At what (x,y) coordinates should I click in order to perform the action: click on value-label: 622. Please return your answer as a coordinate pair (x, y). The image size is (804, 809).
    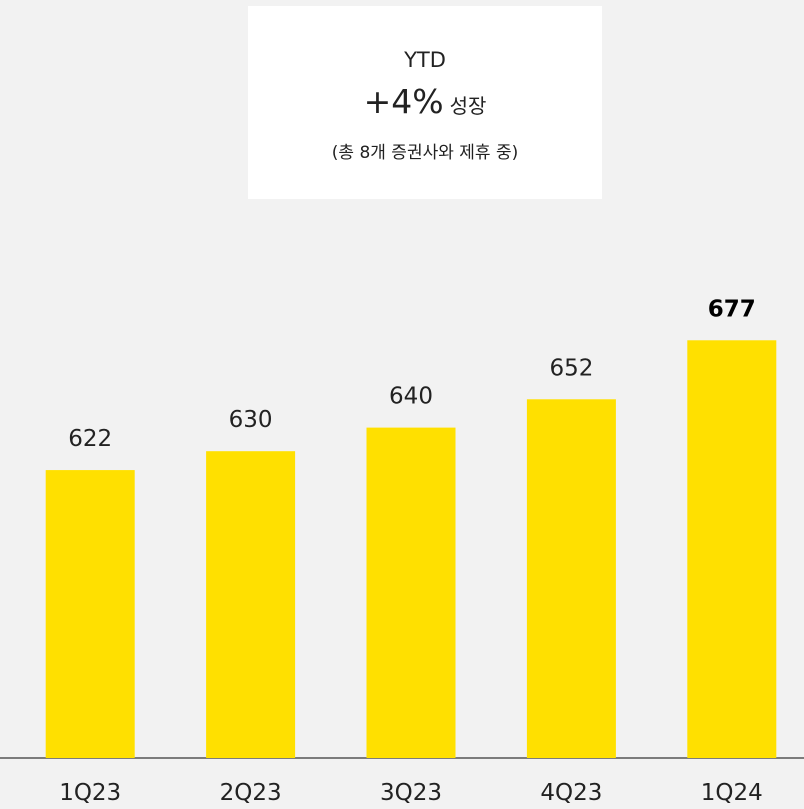
    Looking at the image, I should click on (90, 439).